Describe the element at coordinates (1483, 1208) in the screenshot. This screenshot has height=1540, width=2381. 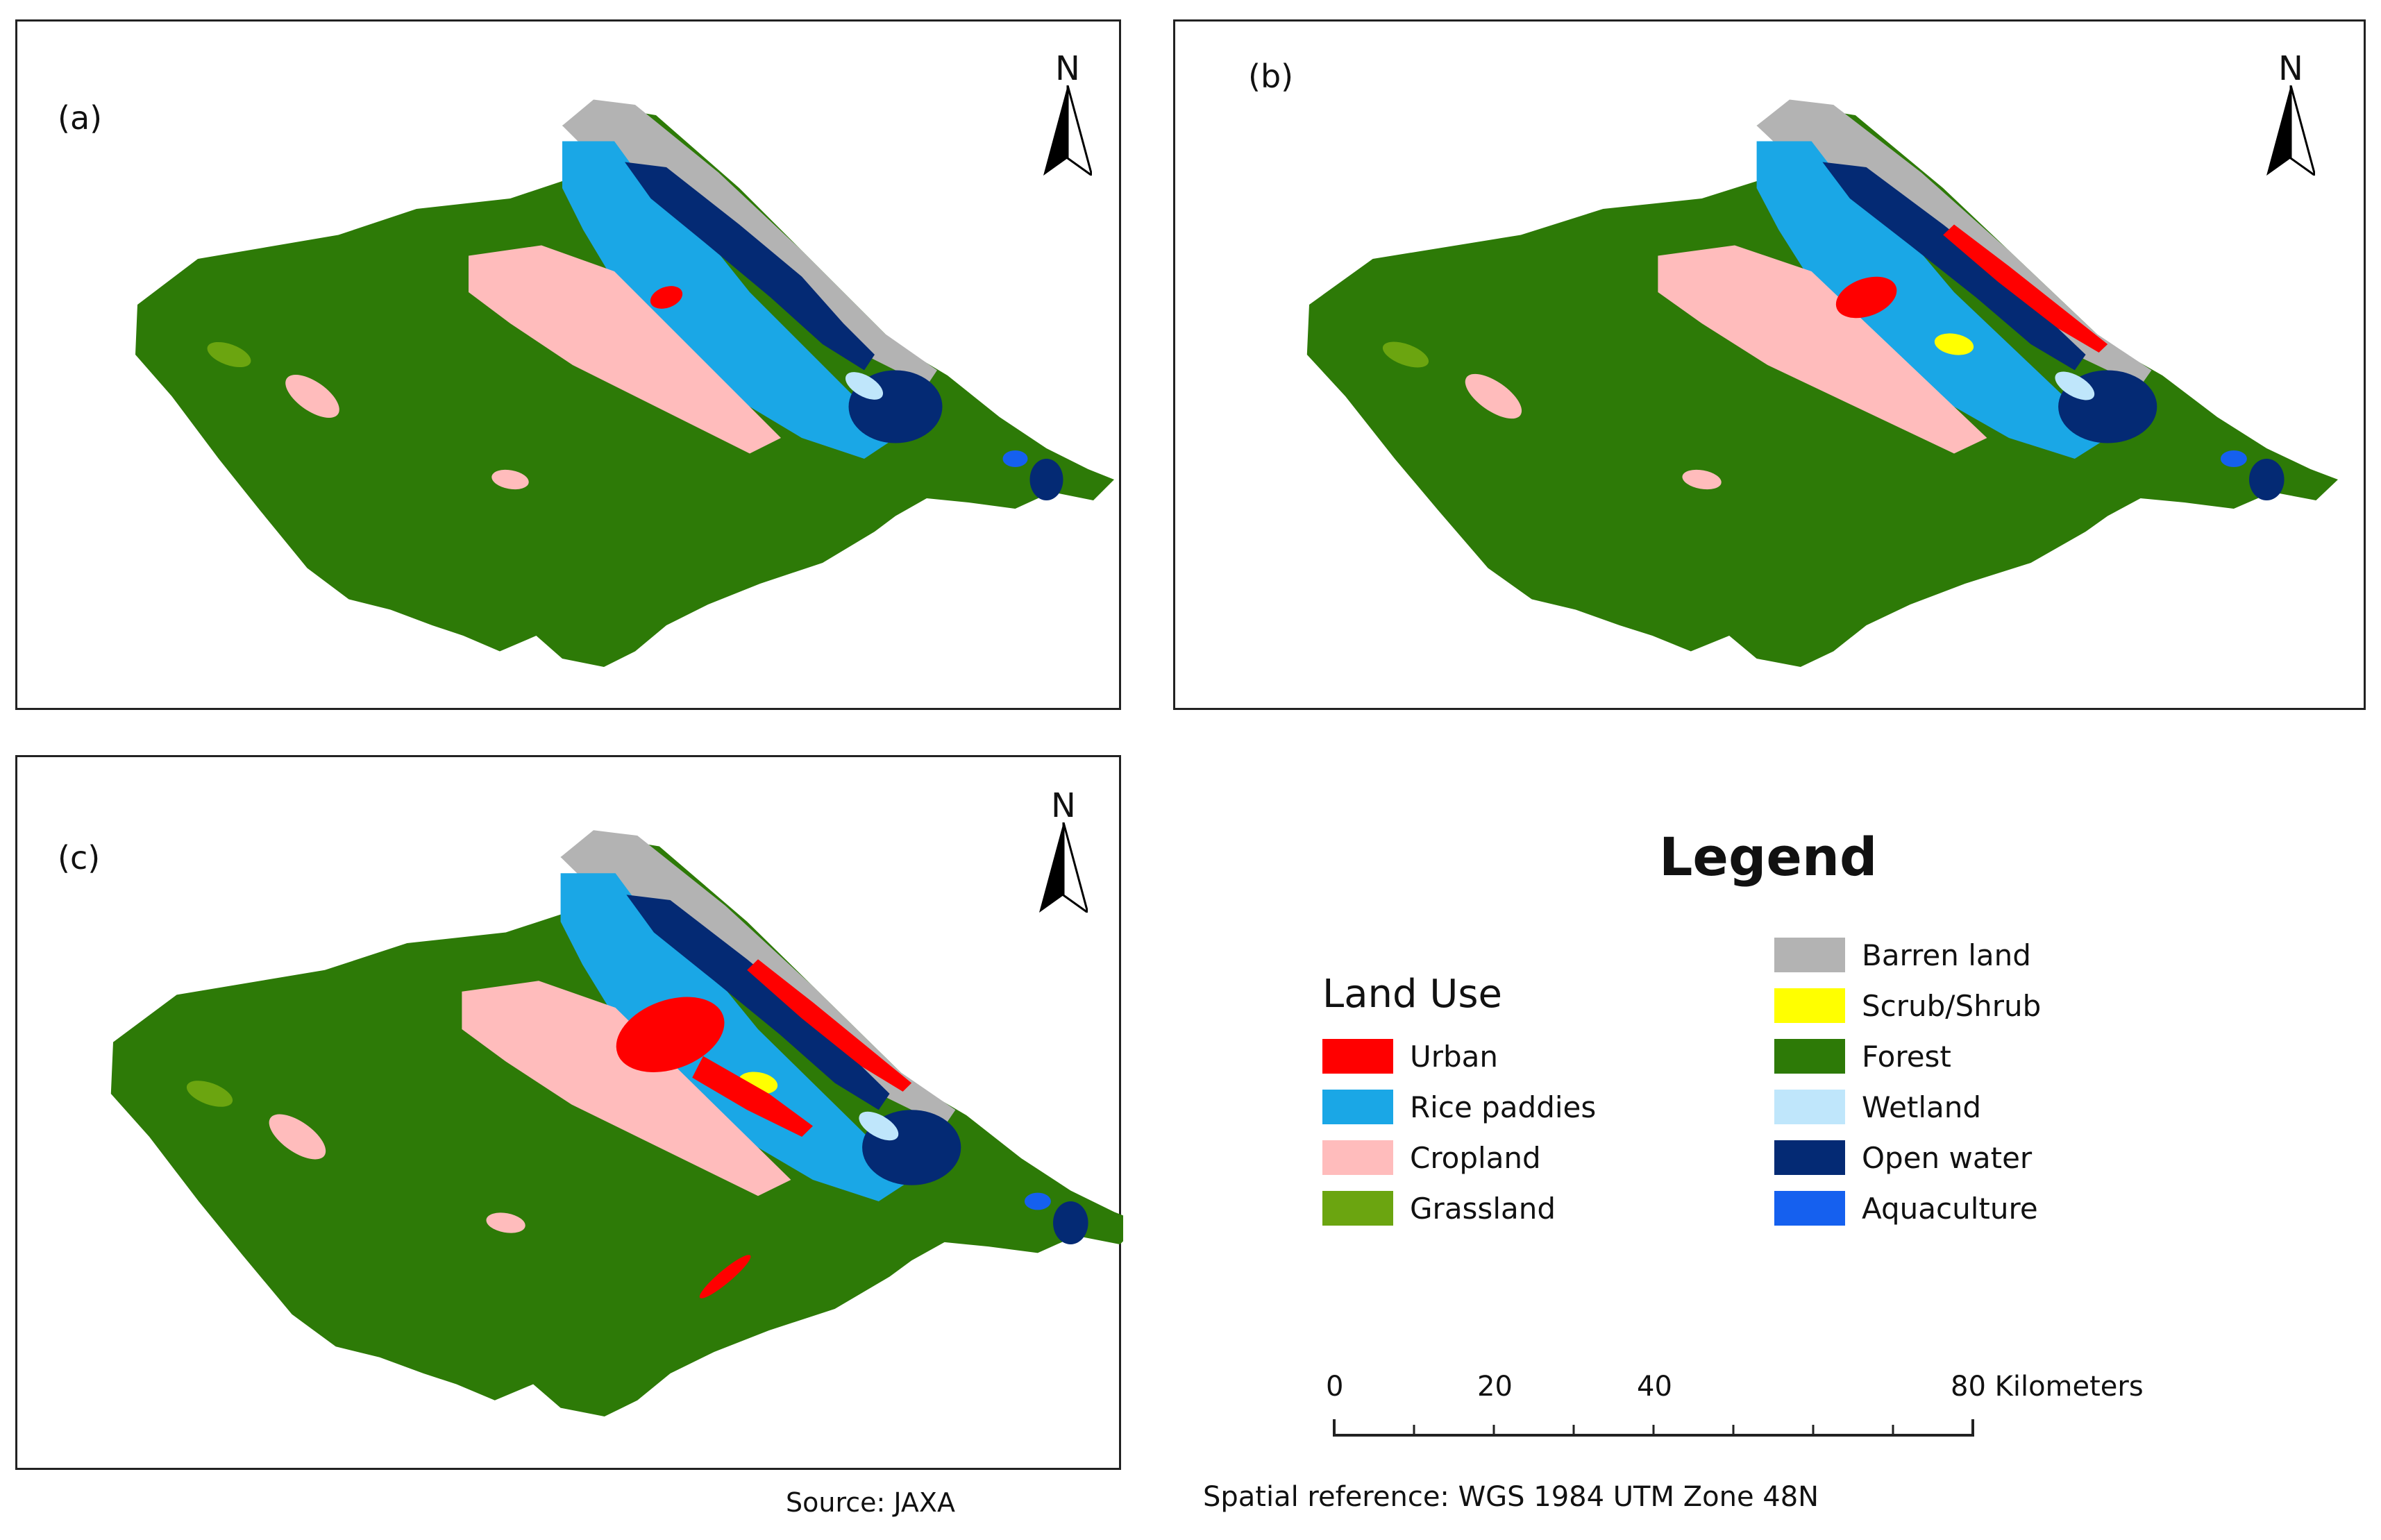
I see `legend-label: Grassland` at that location.